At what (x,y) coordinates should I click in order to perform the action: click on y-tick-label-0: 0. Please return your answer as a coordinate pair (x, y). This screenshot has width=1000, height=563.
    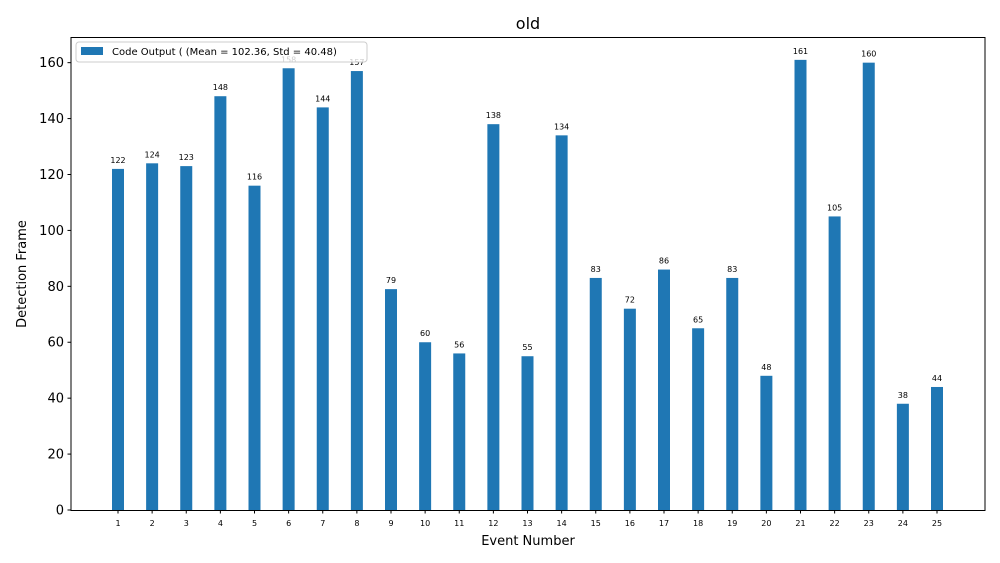
    Looking at the image, I should click on (60, 511).